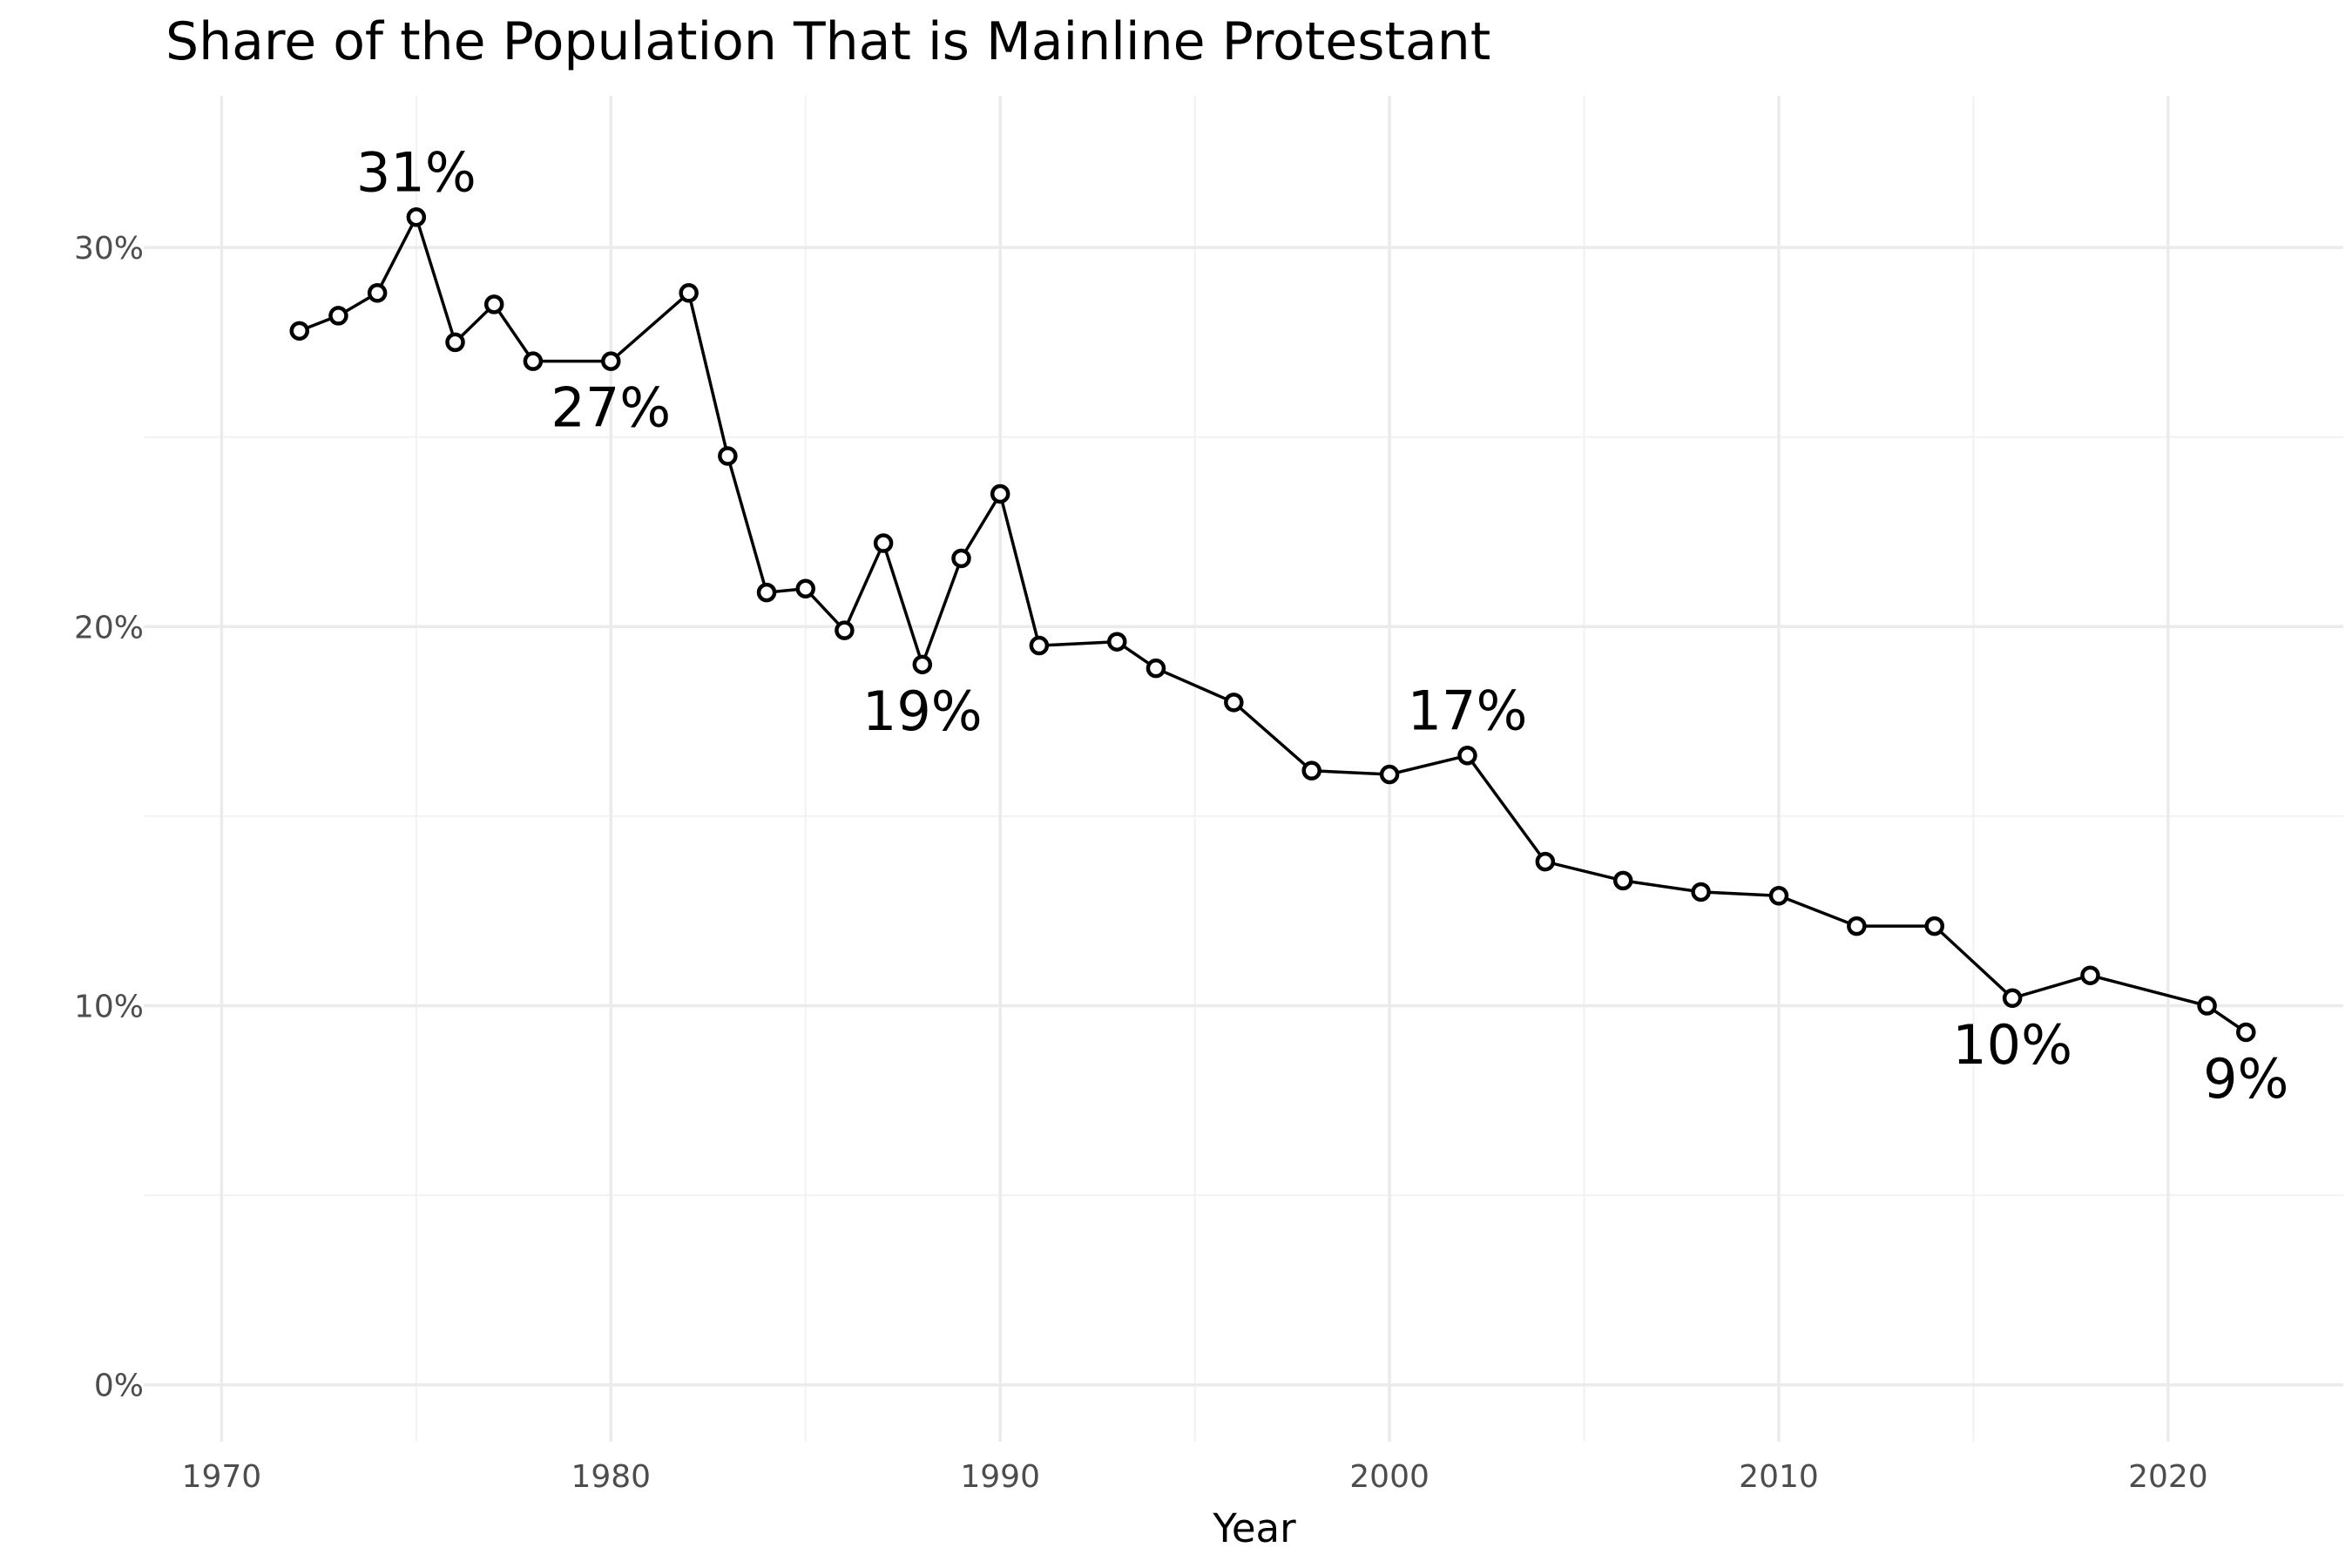 This screenshot has width=2352, height=1568. Describe the element at coordinates (1389, 1477) in the screenshot. I see `x-tick-label: 2000` at that location.